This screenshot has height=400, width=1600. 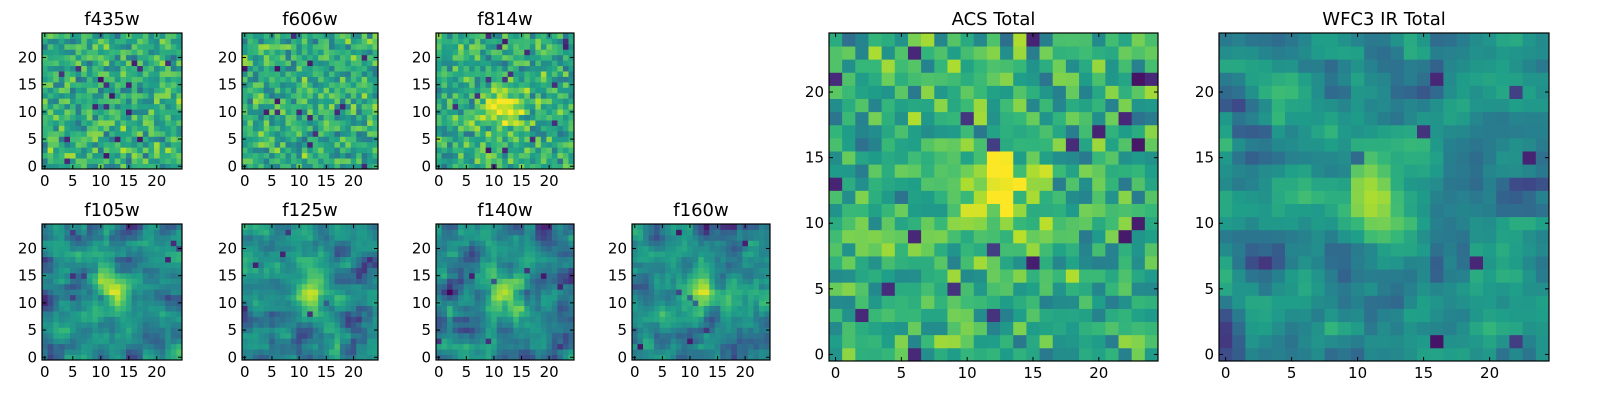 What do you see at coordinates (227, 248) in the screenshot?
I see `y-tick-label: 20` at bounding box center [227, 248].